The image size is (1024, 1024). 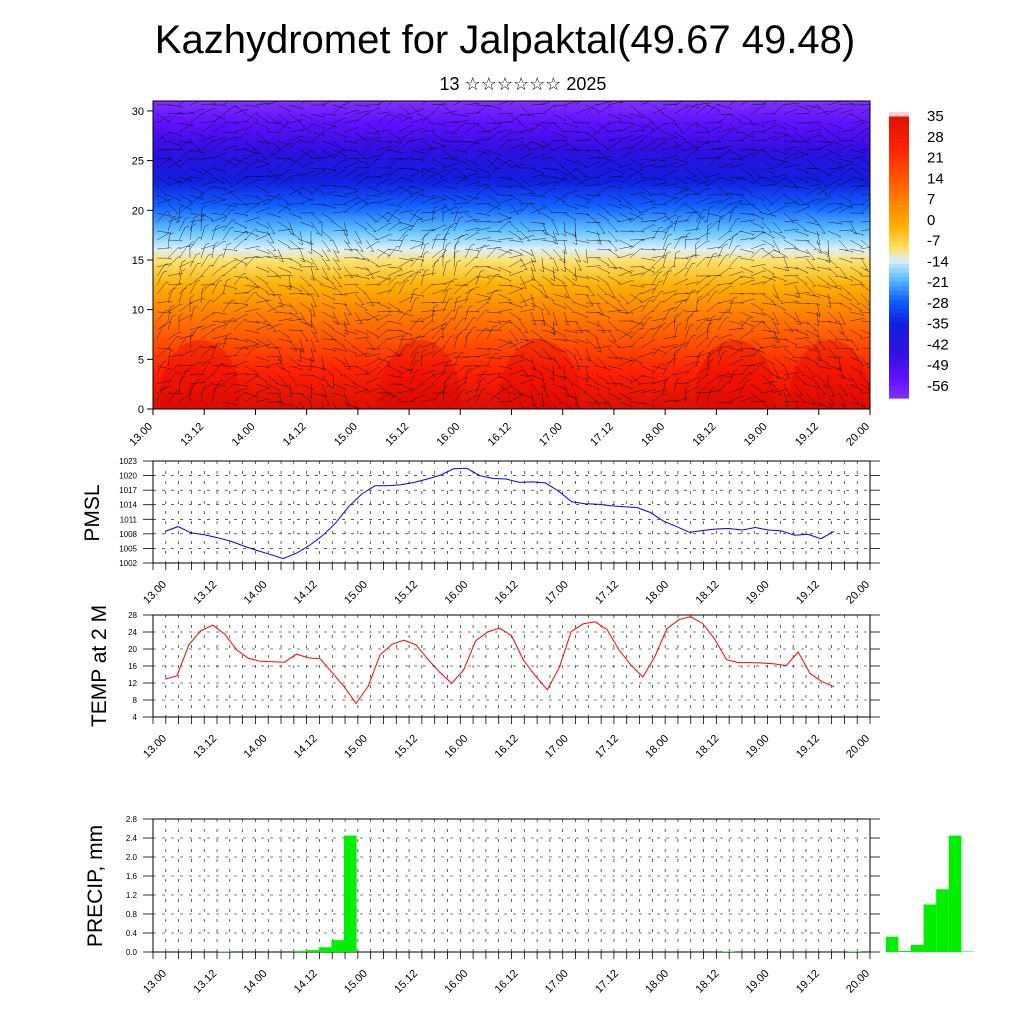 What do you see at coordinates (132, 632) in the screenshot?
I see `y-tick-label: 24` at bounding box center [132, 632].